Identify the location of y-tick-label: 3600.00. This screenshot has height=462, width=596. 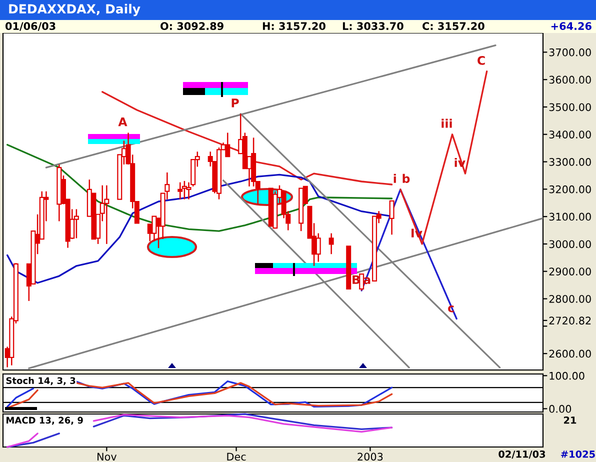
(570, 80).